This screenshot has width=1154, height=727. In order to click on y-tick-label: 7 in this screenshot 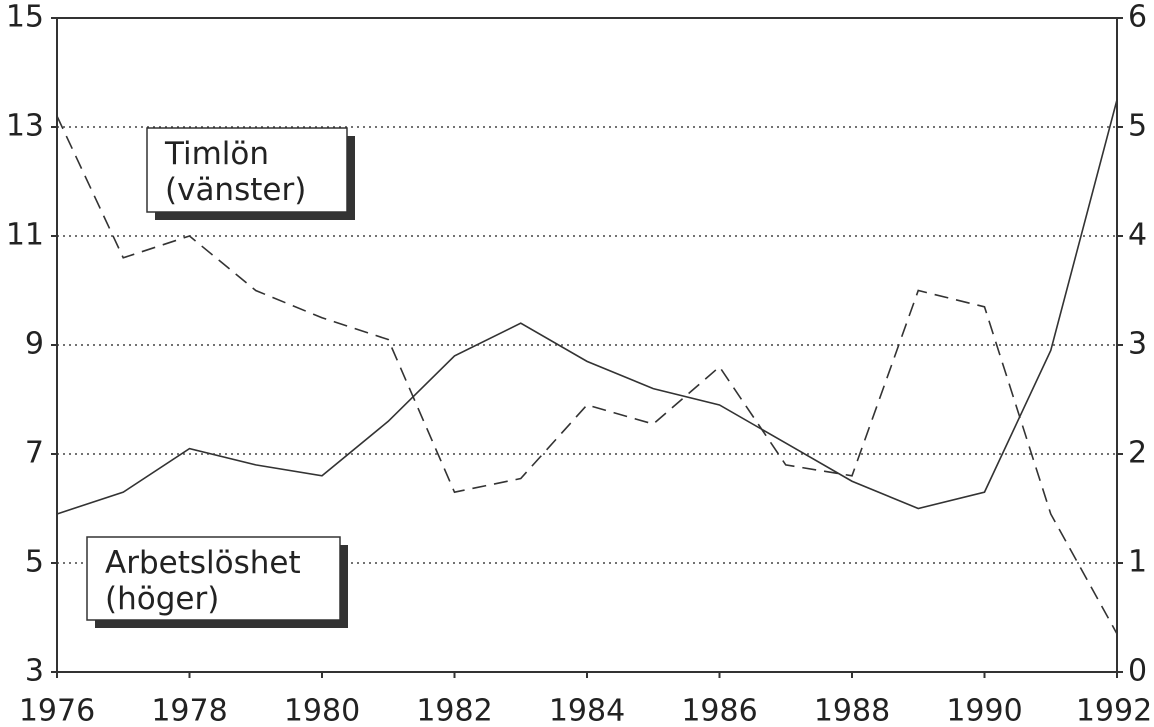, I will do `click(34, 453)`.